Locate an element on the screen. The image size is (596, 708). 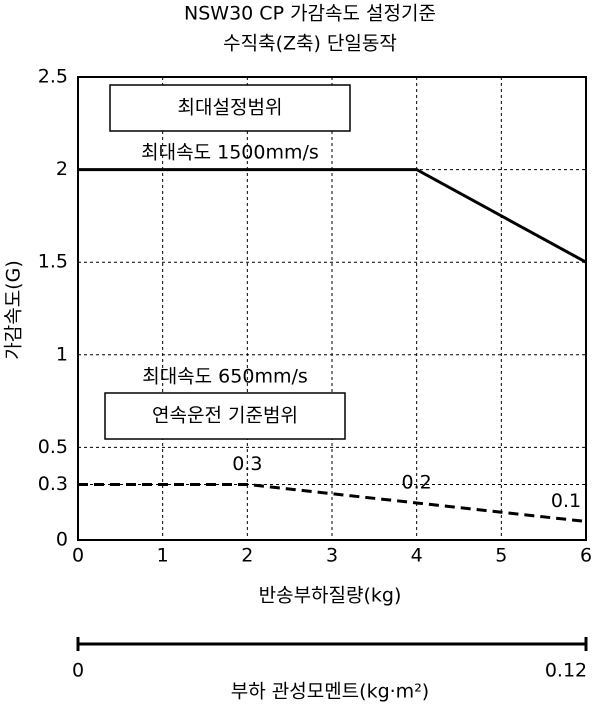
x-axis-title: 반송부하질량(kg) is located at coordinates (330, 596).